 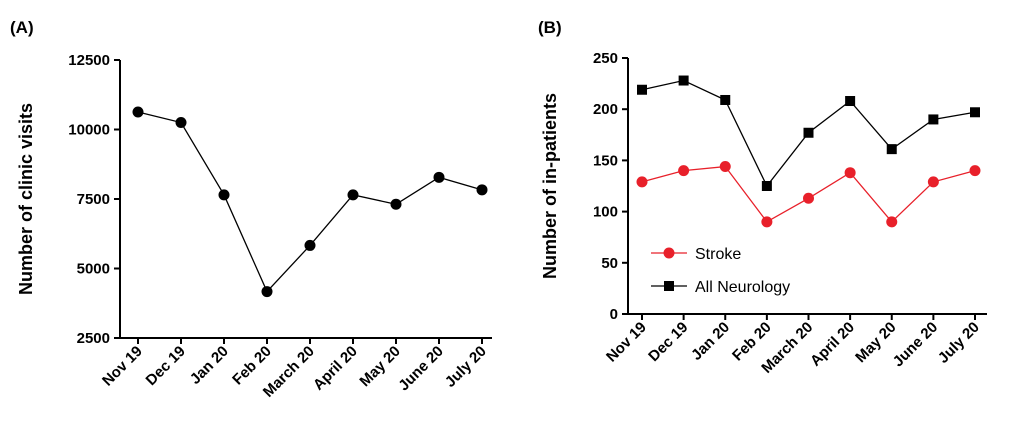 What do you see at coordinates (605, 58) in the screenshot?
I see `y-tick-label: 250` at bounding box center [605, 58].